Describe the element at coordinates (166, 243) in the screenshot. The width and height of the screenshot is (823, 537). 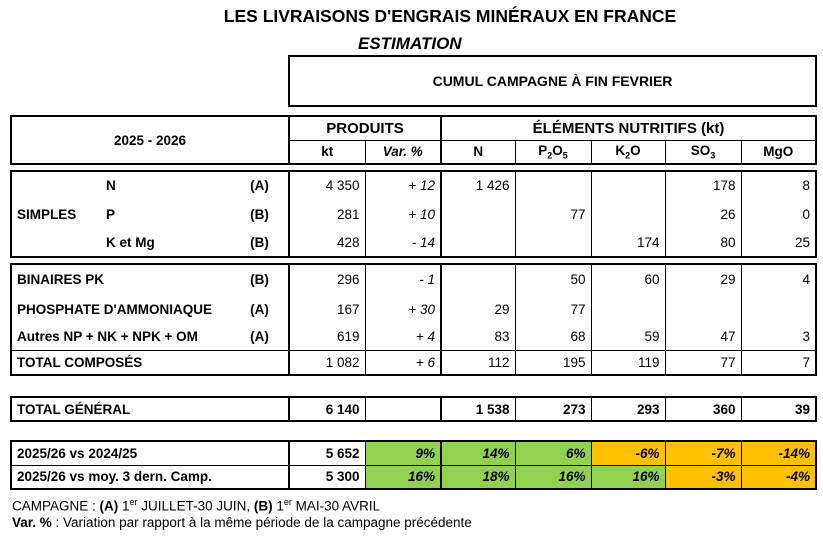
I see `row-name: K et Mg` at that location.